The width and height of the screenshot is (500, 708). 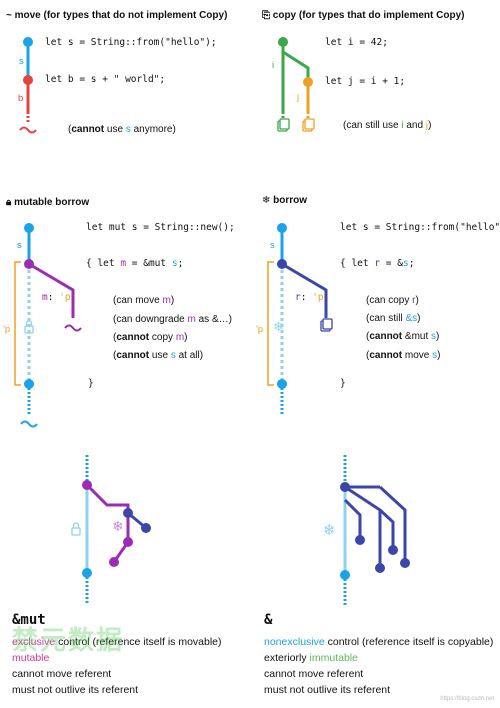 What do you see at coordinates (314, 674) in the screenshot?
I see `summary-ref-line-3: cannot move referent` at bounding box center [314, 674].